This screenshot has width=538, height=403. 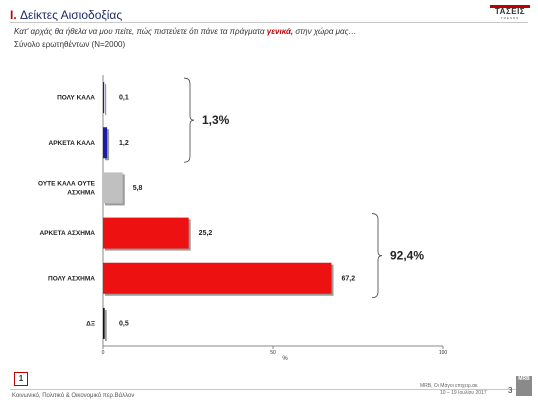 I want to click on page-box: 1, so click(x=21, y=379).